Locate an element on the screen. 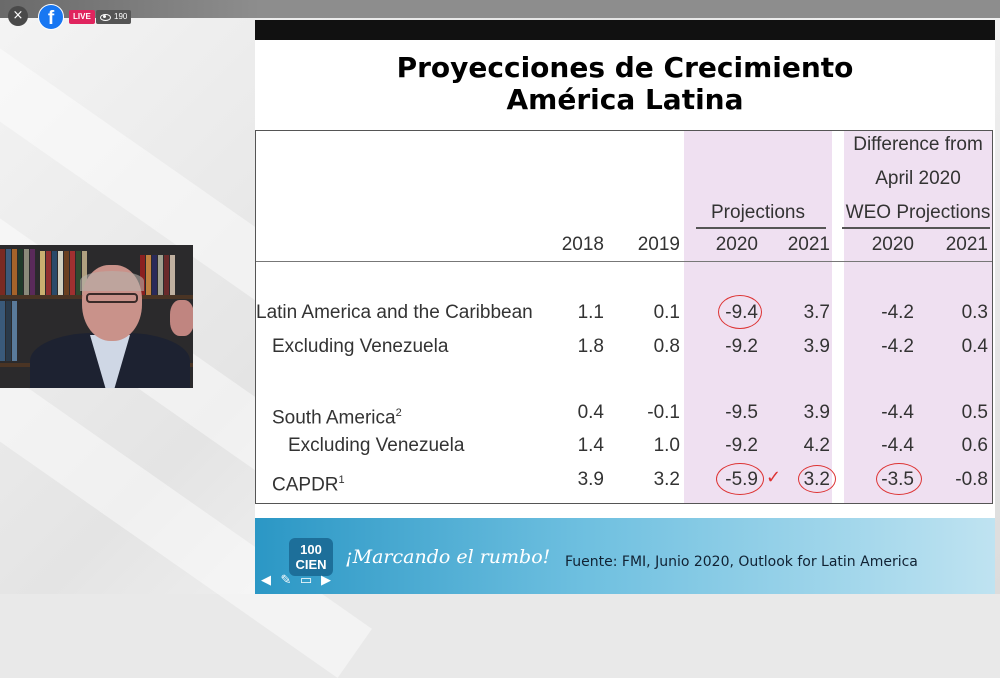 The image size is (1000, 678). table-cell: 0.8 is located at coordinates (666, 346).